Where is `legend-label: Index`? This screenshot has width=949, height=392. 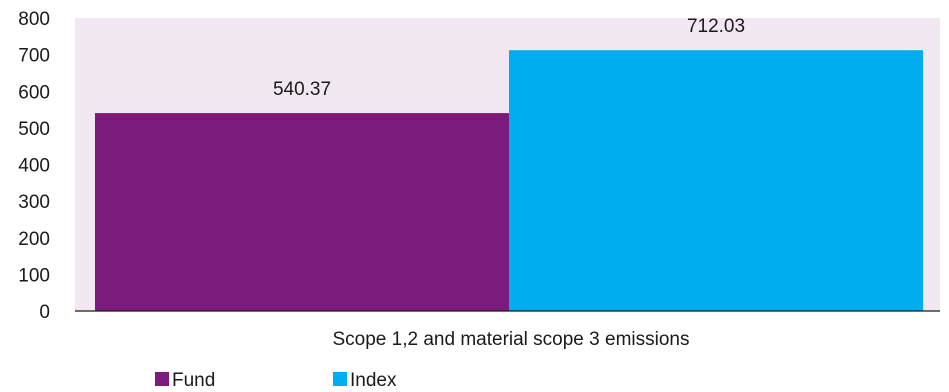
legend-label: Index is located at coordinates (373, 380).